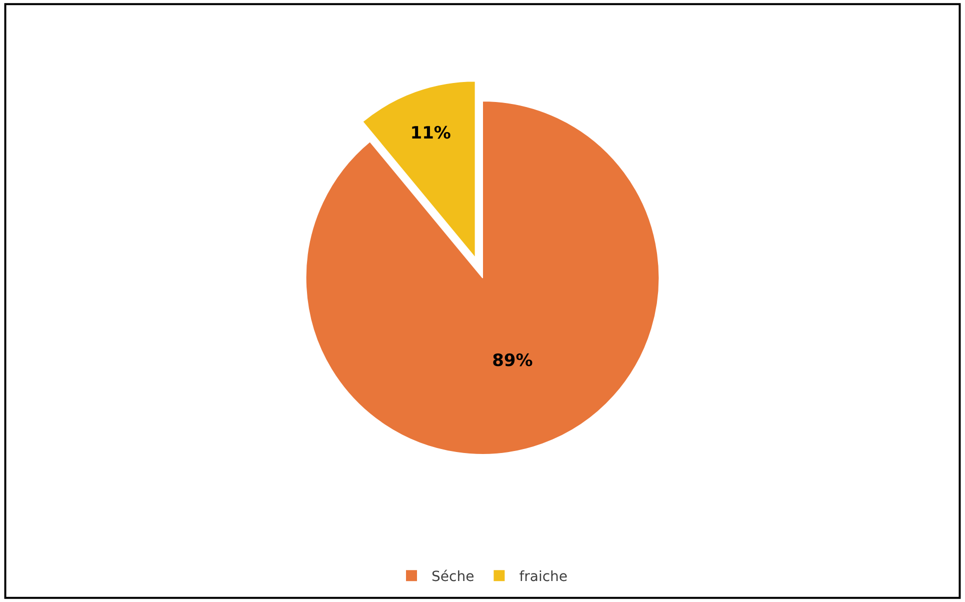  What do you see at coordinates (453, 577) in the screenshot?
I see `legend-label: Séche` at bounding box center [453, 577].